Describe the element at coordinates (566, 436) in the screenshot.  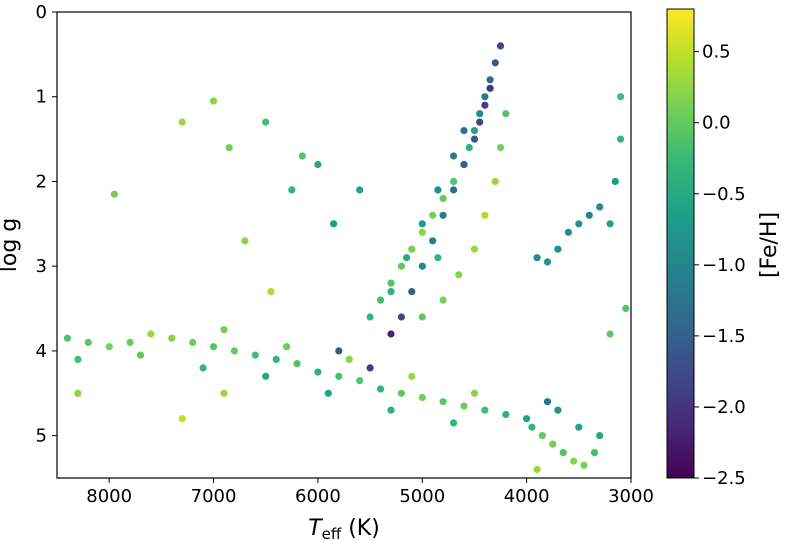
I see `point-group-m-dwarfs` at that location.